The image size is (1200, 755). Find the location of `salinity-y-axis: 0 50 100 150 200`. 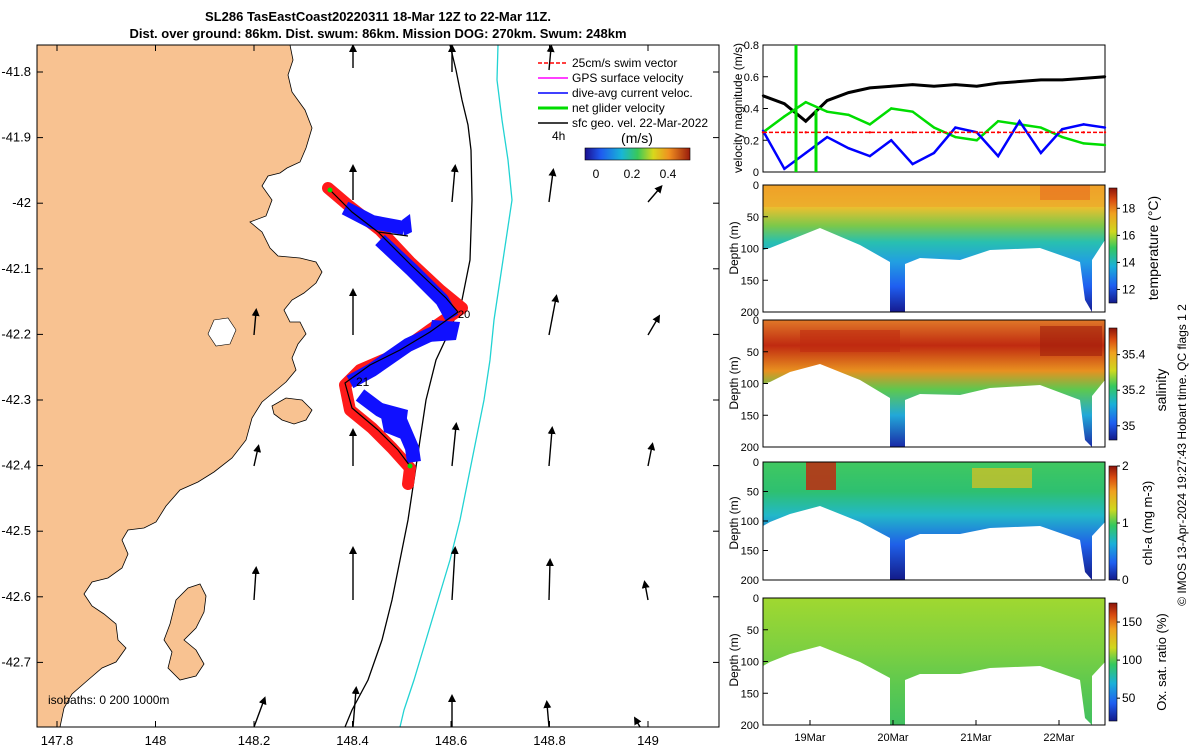

salinity-y-axis: 0 50 100 150 200 is located at coordinates (754, 384).